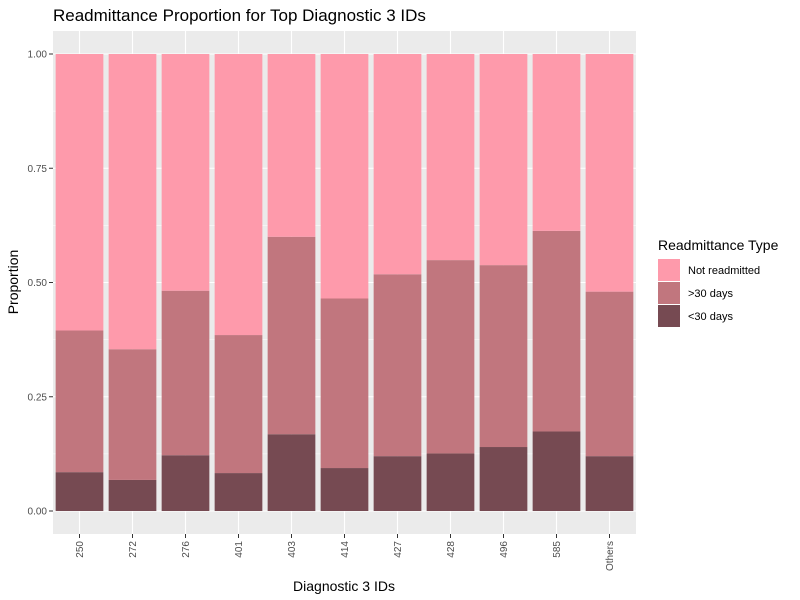  What do you see at coordinates (610, 556) in the screenshot?
I see `x-tick-label: Others` at bounding box center [610, 556].